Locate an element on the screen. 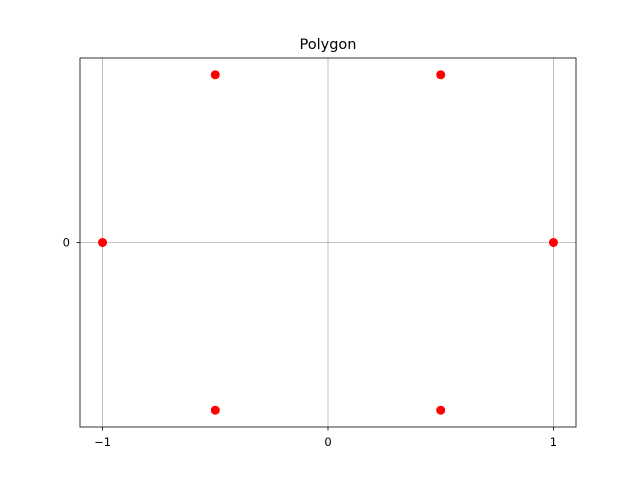  x-tick-label: 0 is located at coordinates (327, 442).